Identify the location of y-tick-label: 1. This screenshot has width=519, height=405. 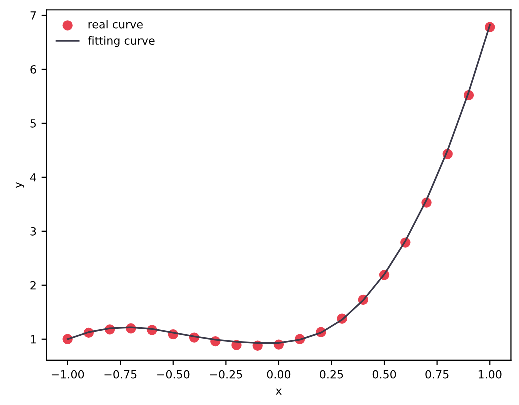
(33, 340).